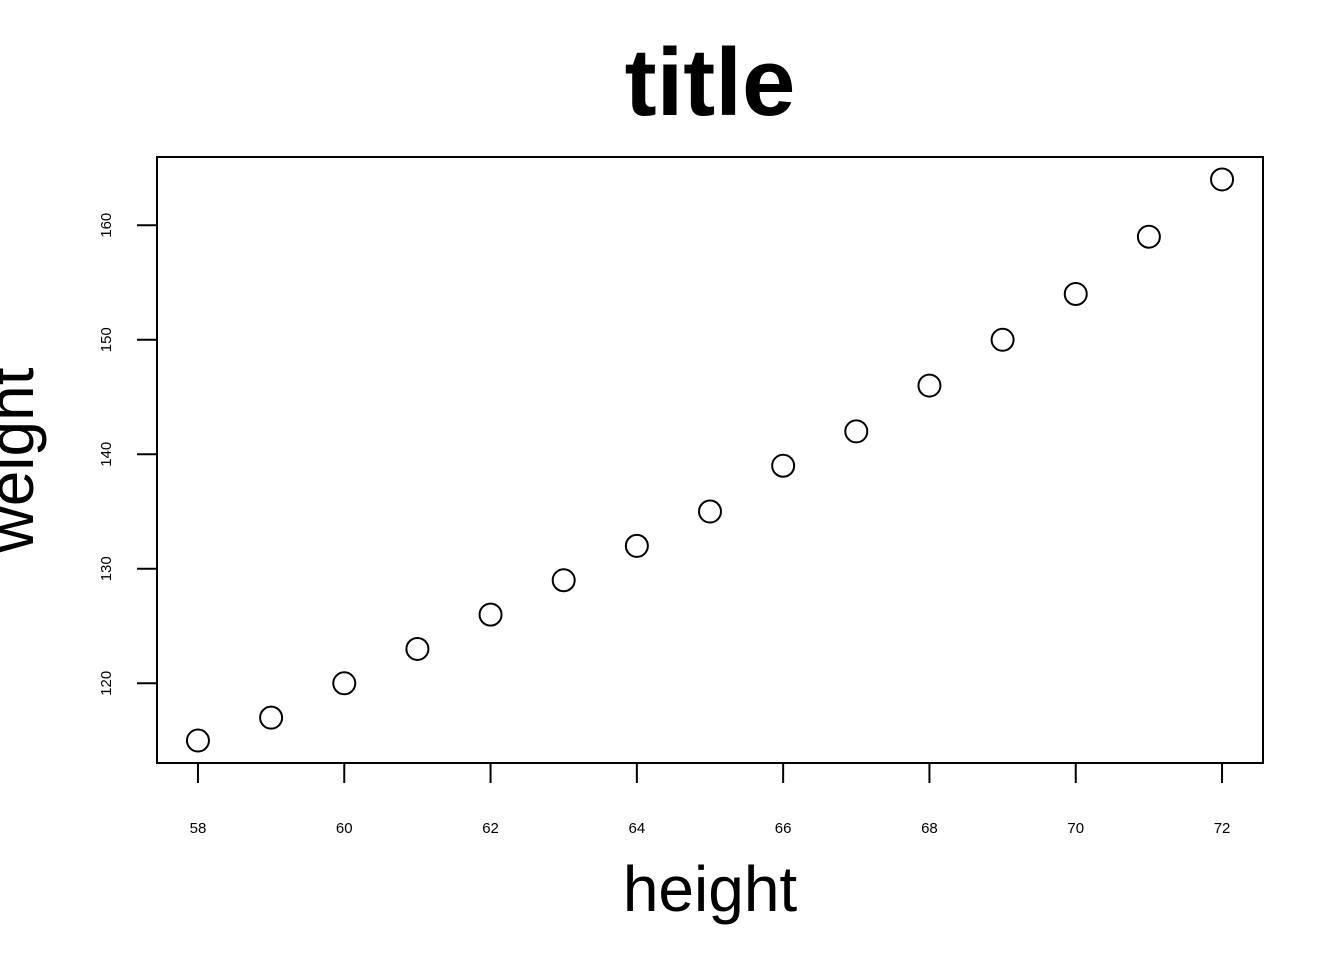 Image resolution: width=1344 pixels, height=960 pixels. Describe the element at coordinates (710, 82) in the screenshot. I see `chart-title: title` at that location.